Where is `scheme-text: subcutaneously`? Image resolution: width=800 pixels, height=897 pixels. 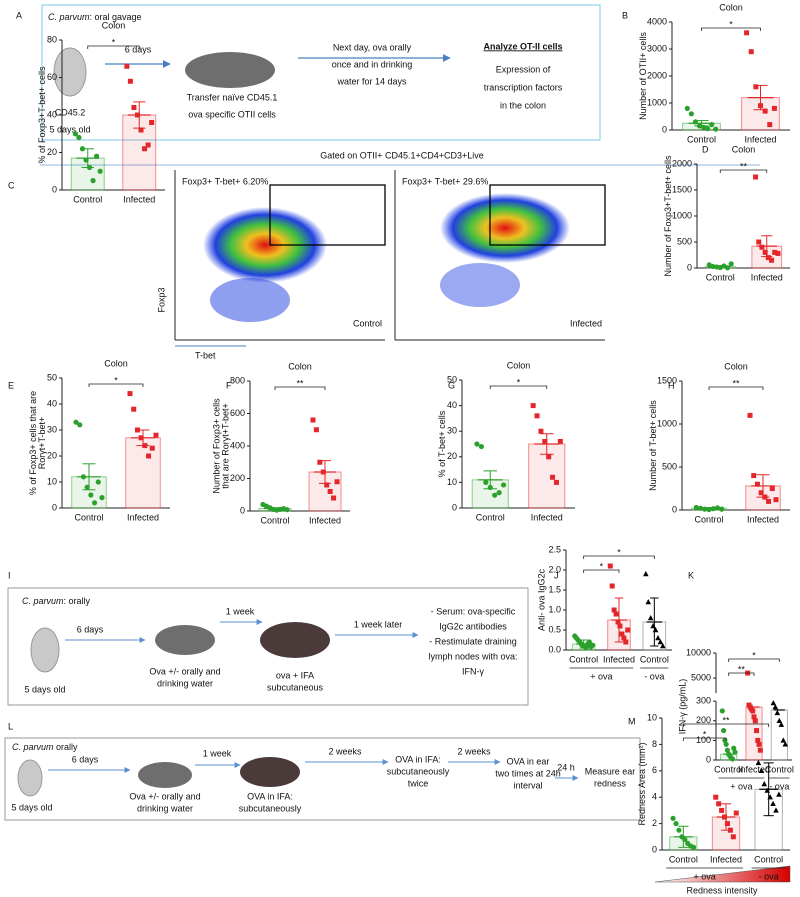
scheme-text: subcutaneously is located at coordinates (418, 771).